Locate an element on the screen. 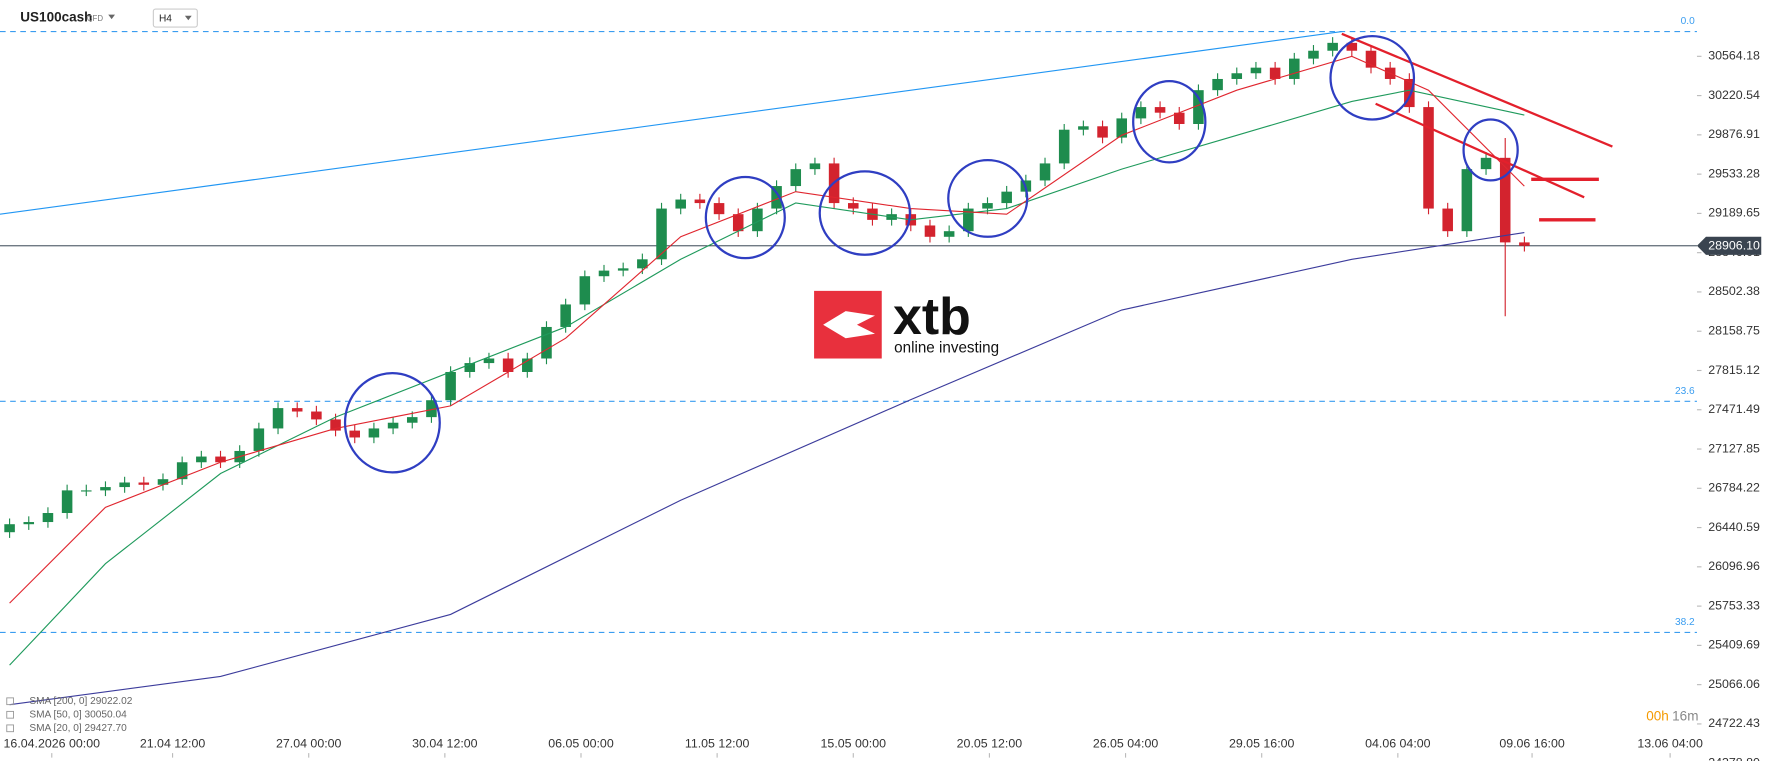 The height and width of the screenshot is (761, 1768). x-tick-label: 20.05 12:00 is located at coordinates (990, 743).